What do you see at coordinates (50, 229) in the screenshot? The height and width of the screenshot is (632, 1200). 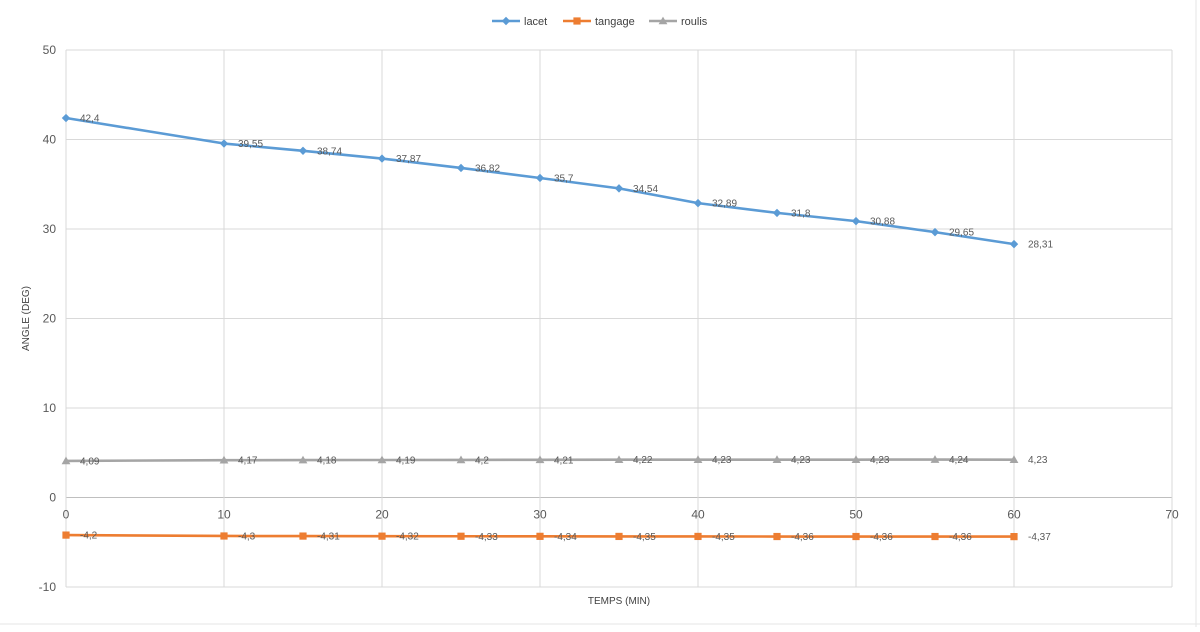 I see `y-tick-label: 30` at bounding box center [50, 229].